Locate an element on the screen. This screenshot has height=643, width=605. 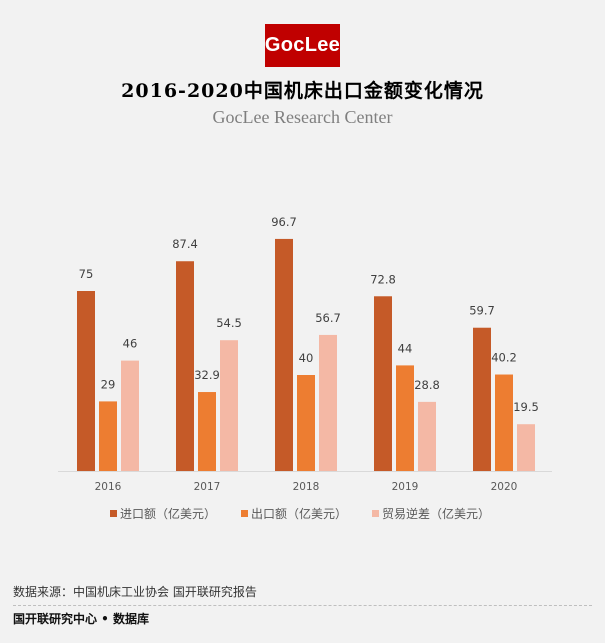
data-label-2016-series-0: 75 is located at coordinates (86, 274).